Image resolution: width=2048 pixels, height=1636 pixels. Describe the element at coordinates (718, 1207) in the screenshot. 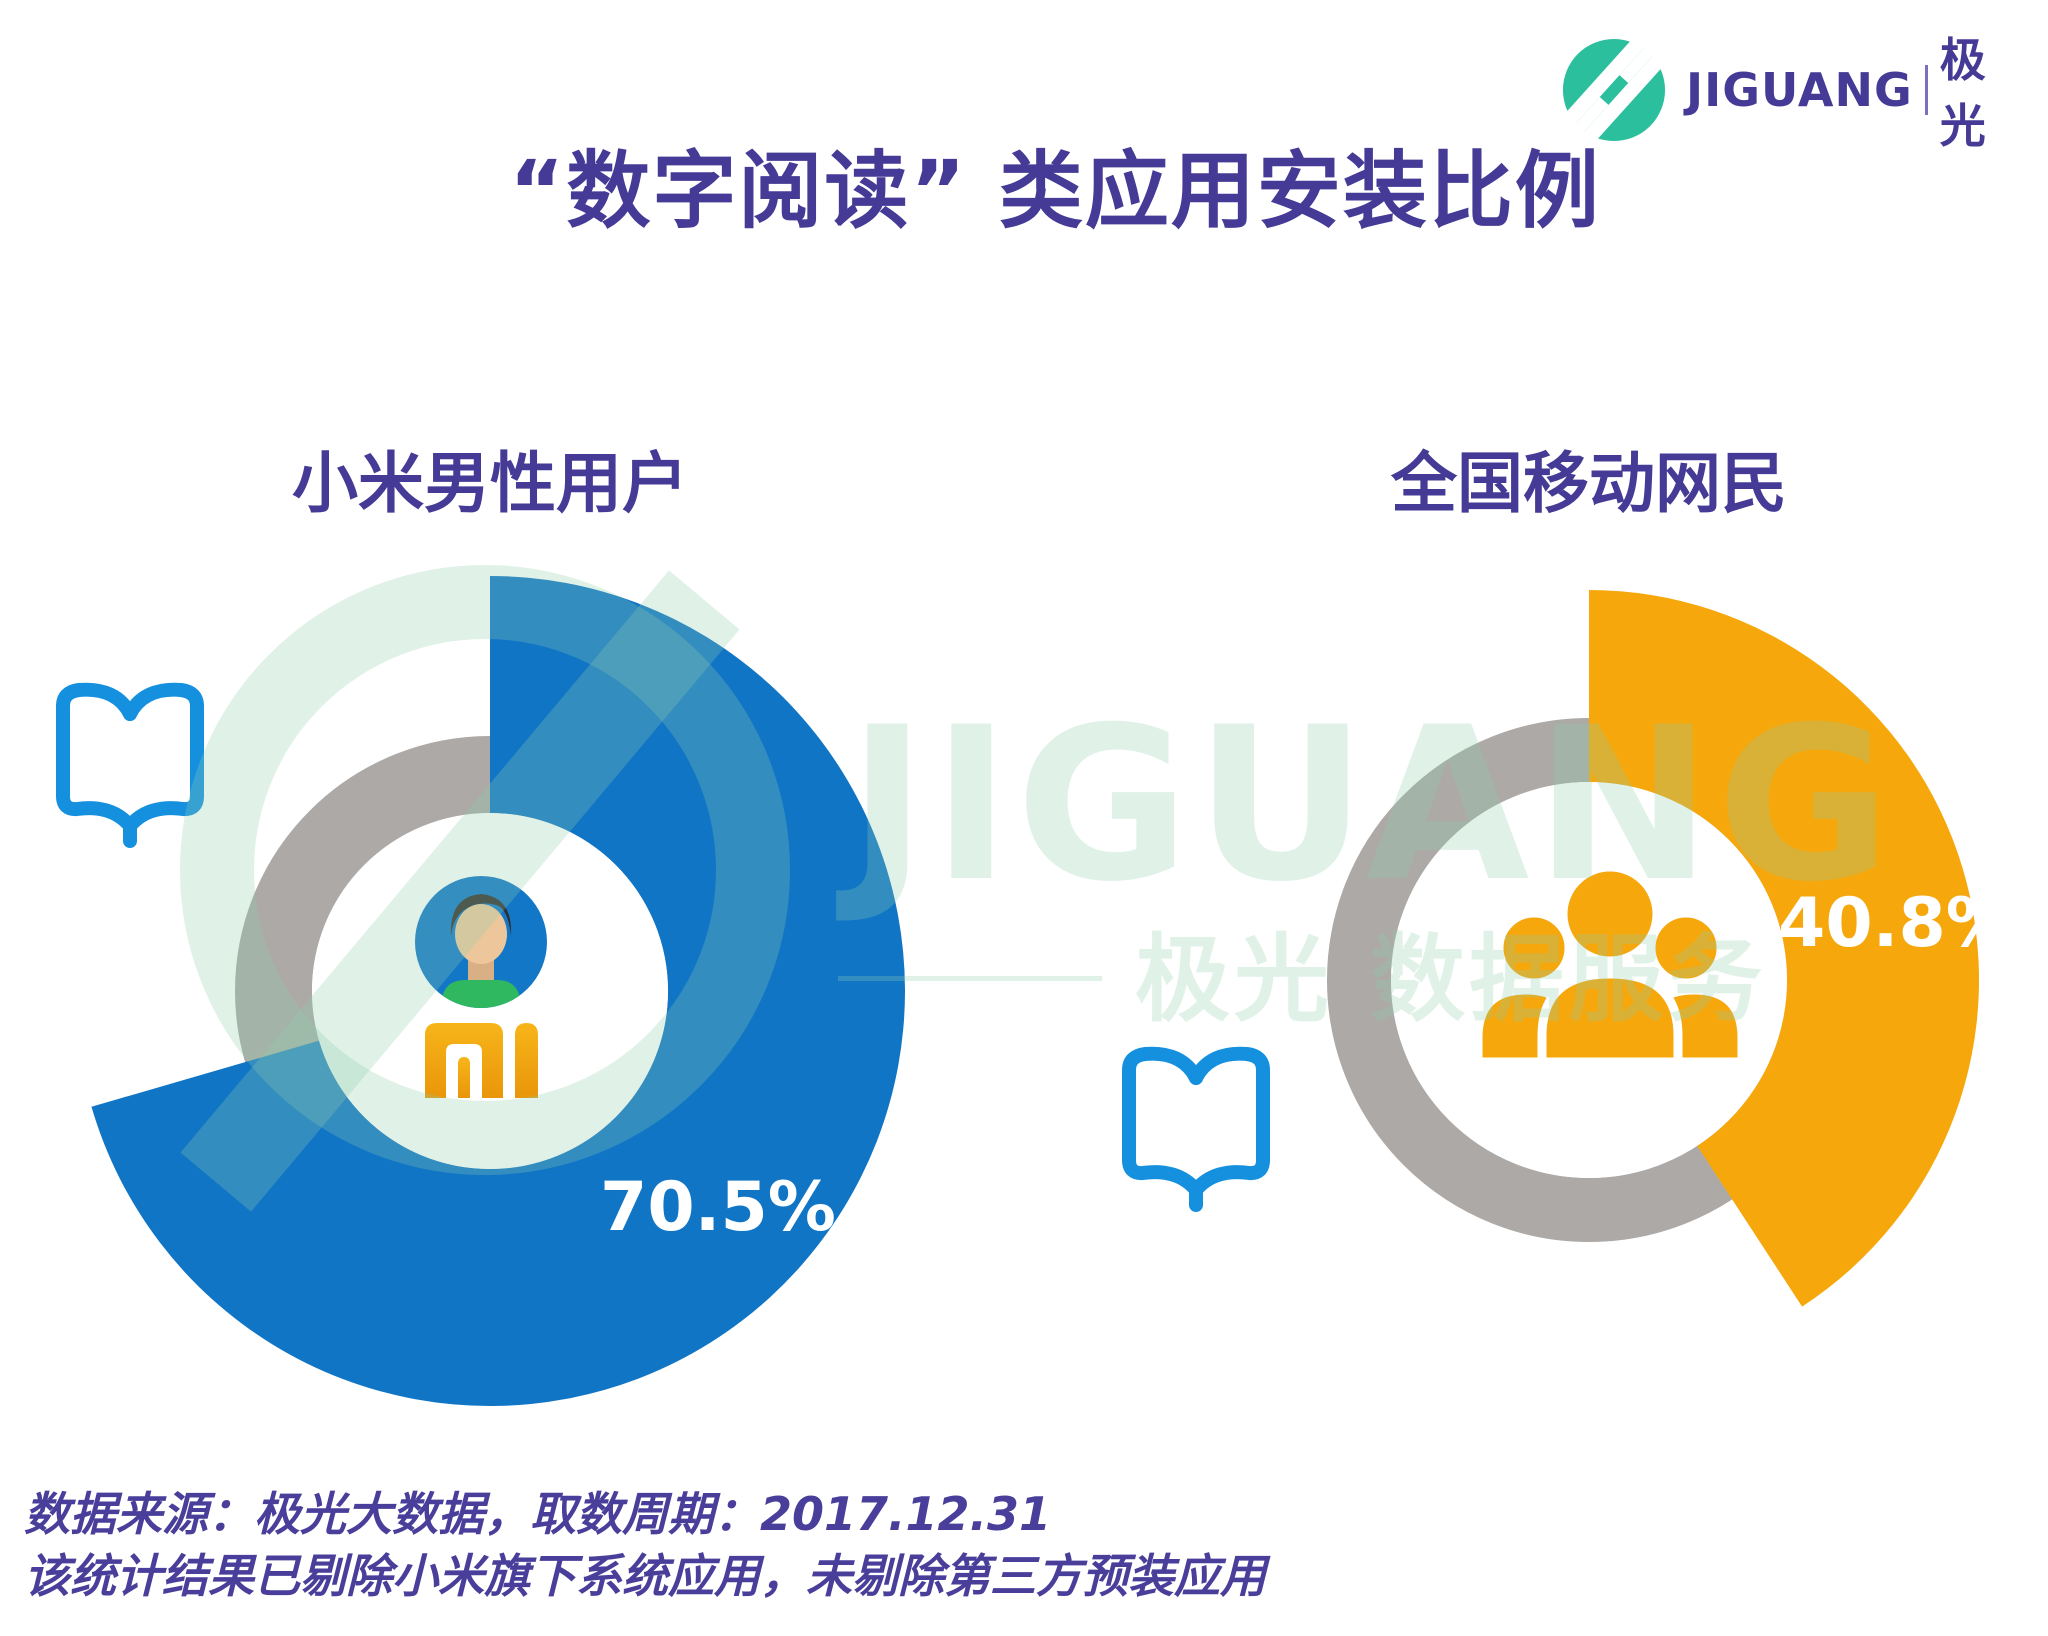

I see `value-label-xiaomi: 70.5%` at that location.